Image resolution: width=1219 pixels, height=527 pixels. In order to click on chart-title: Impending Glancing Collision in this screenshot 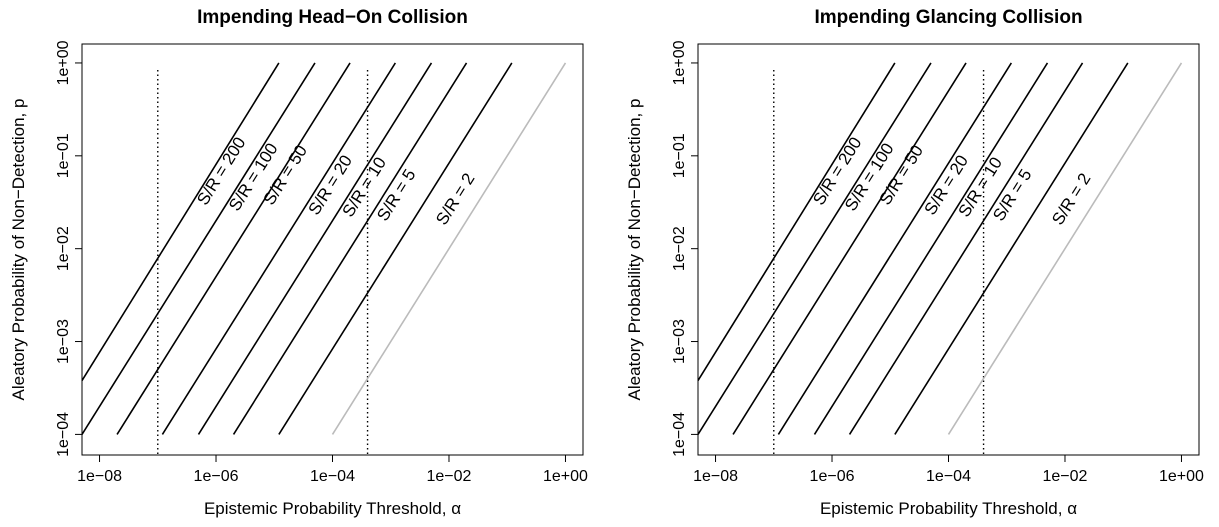, I will do `click(948, 17)`.